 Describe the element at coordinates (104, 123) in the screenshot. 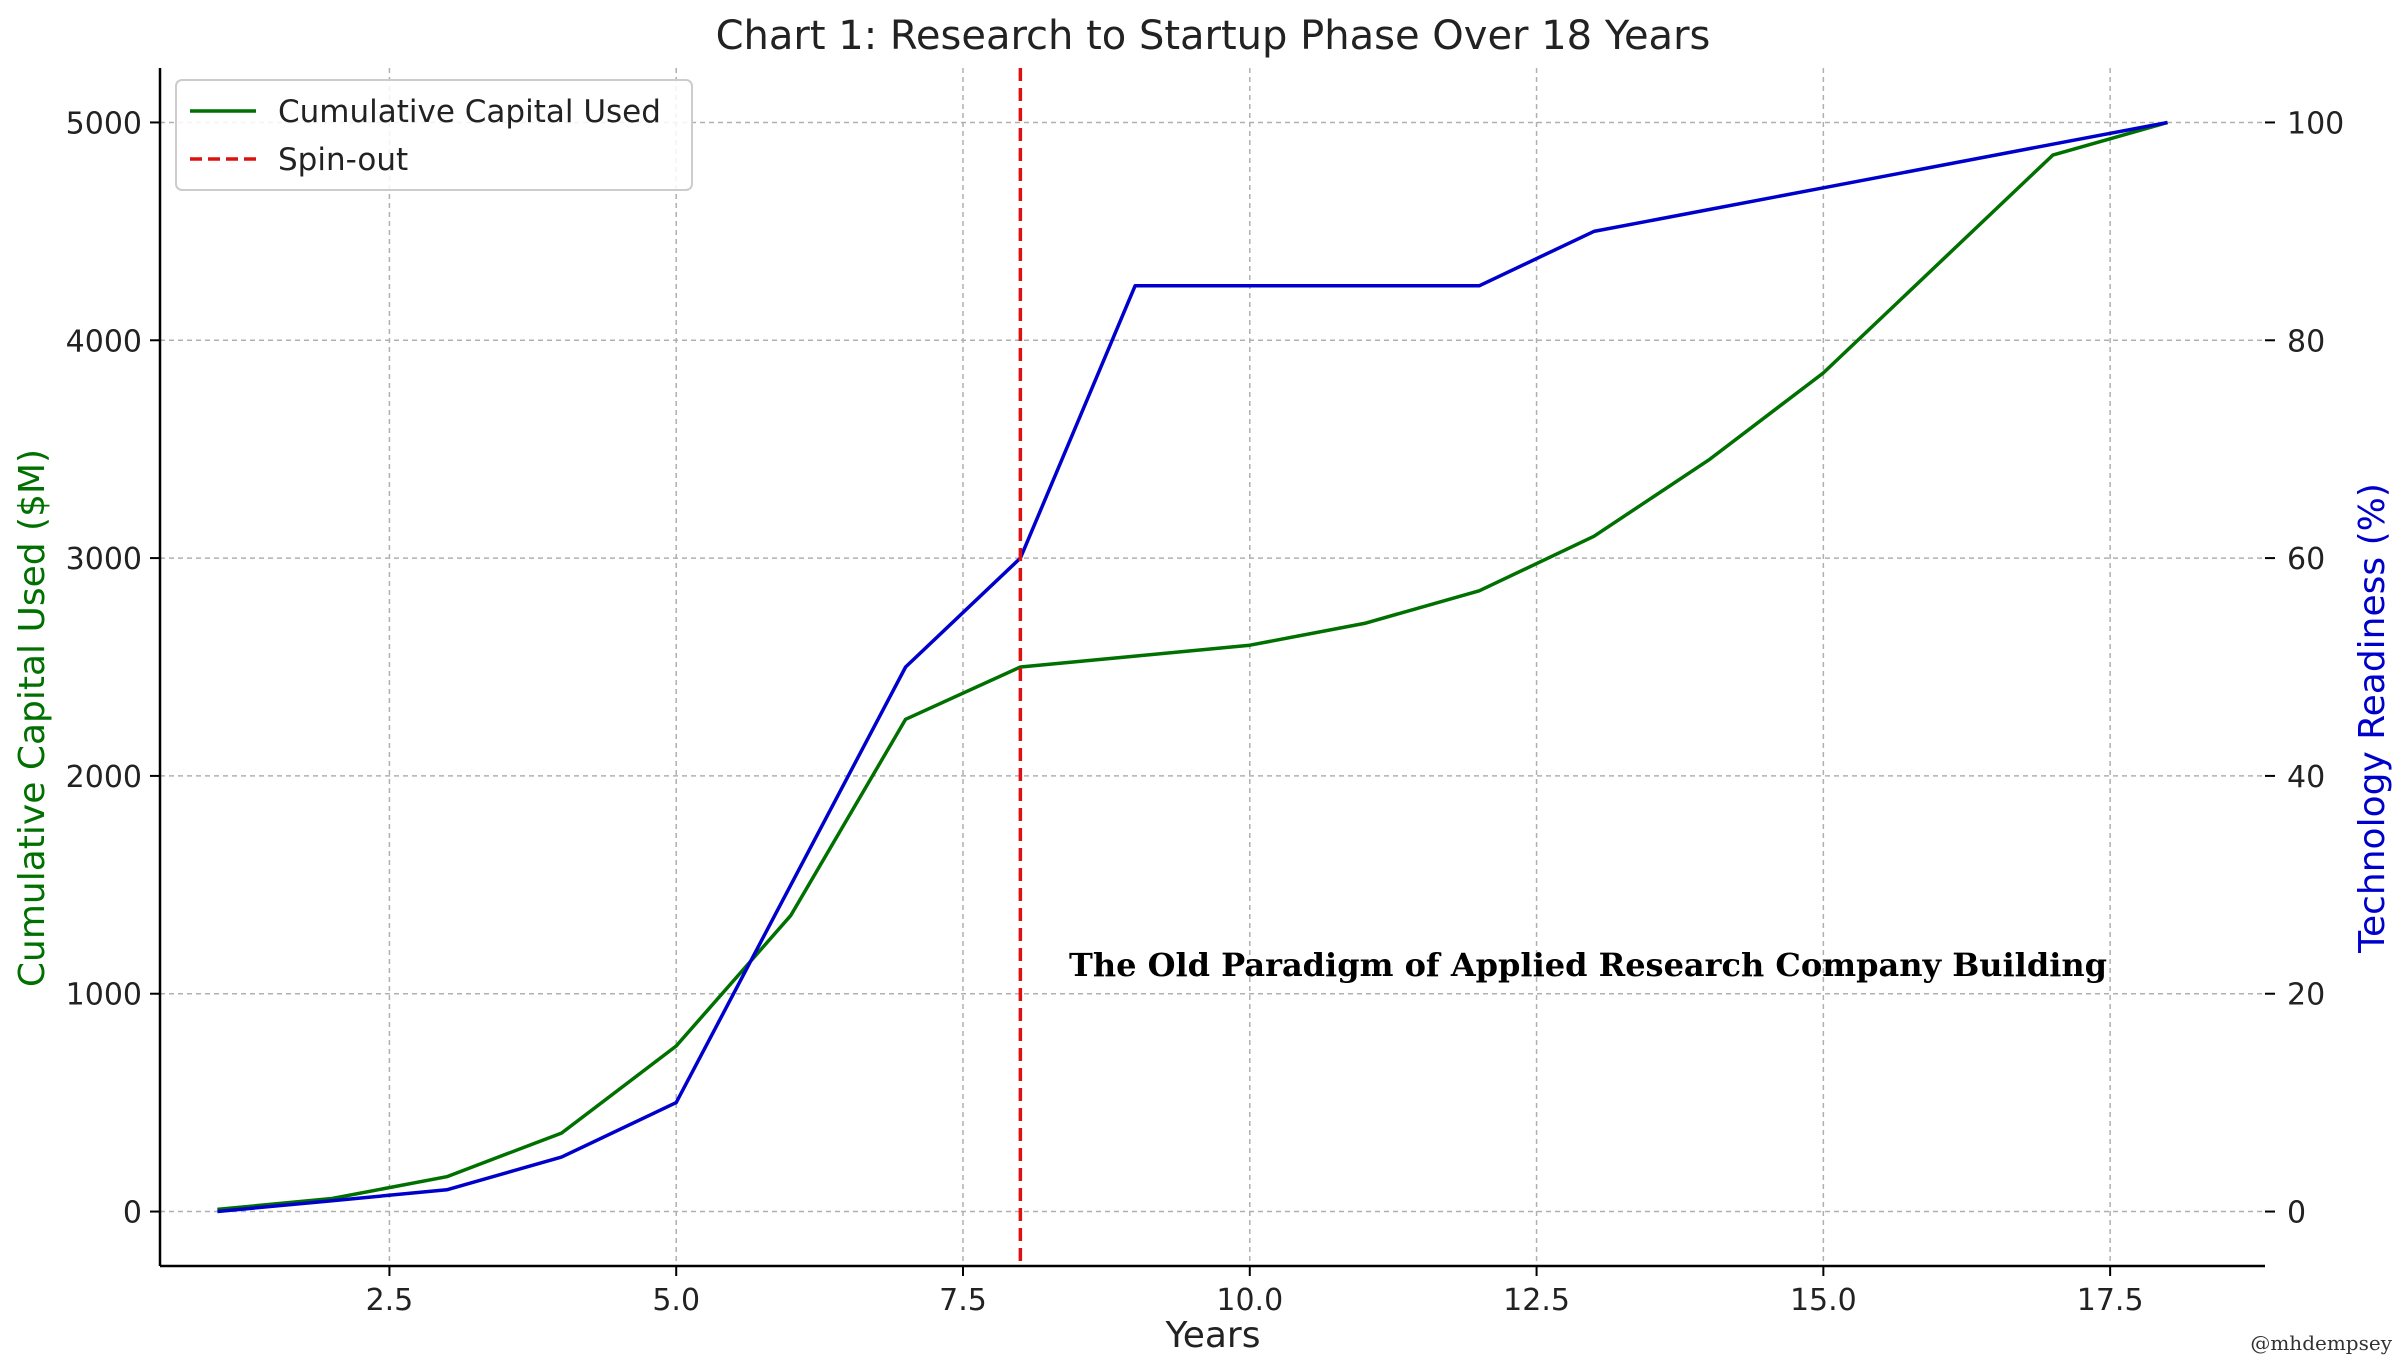

I see `y-left-tick-label-5: 5000` at that location.